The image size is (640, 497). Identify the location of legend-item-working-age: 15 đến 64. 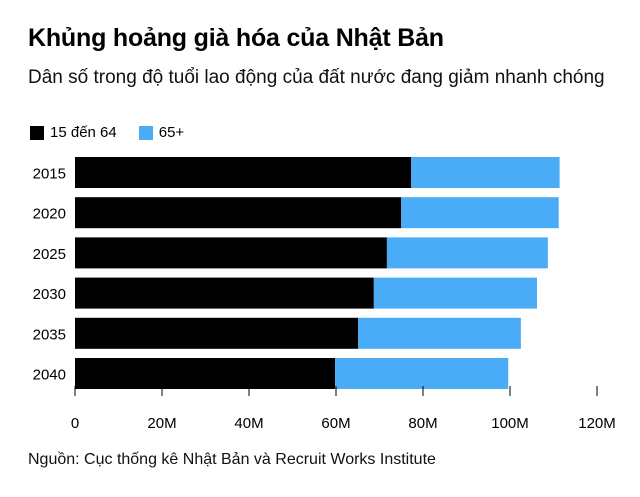
(73, 132).